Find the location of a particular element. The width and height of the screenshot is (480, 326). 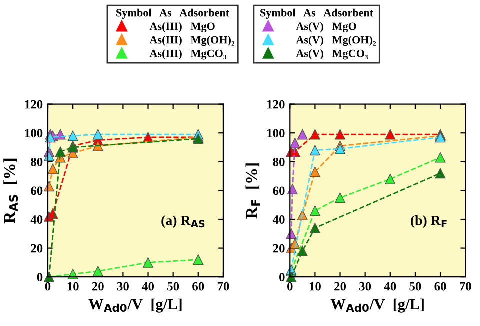

legend-label: As(III) Mg(OH)₂ is located at coordinates (192, 41).